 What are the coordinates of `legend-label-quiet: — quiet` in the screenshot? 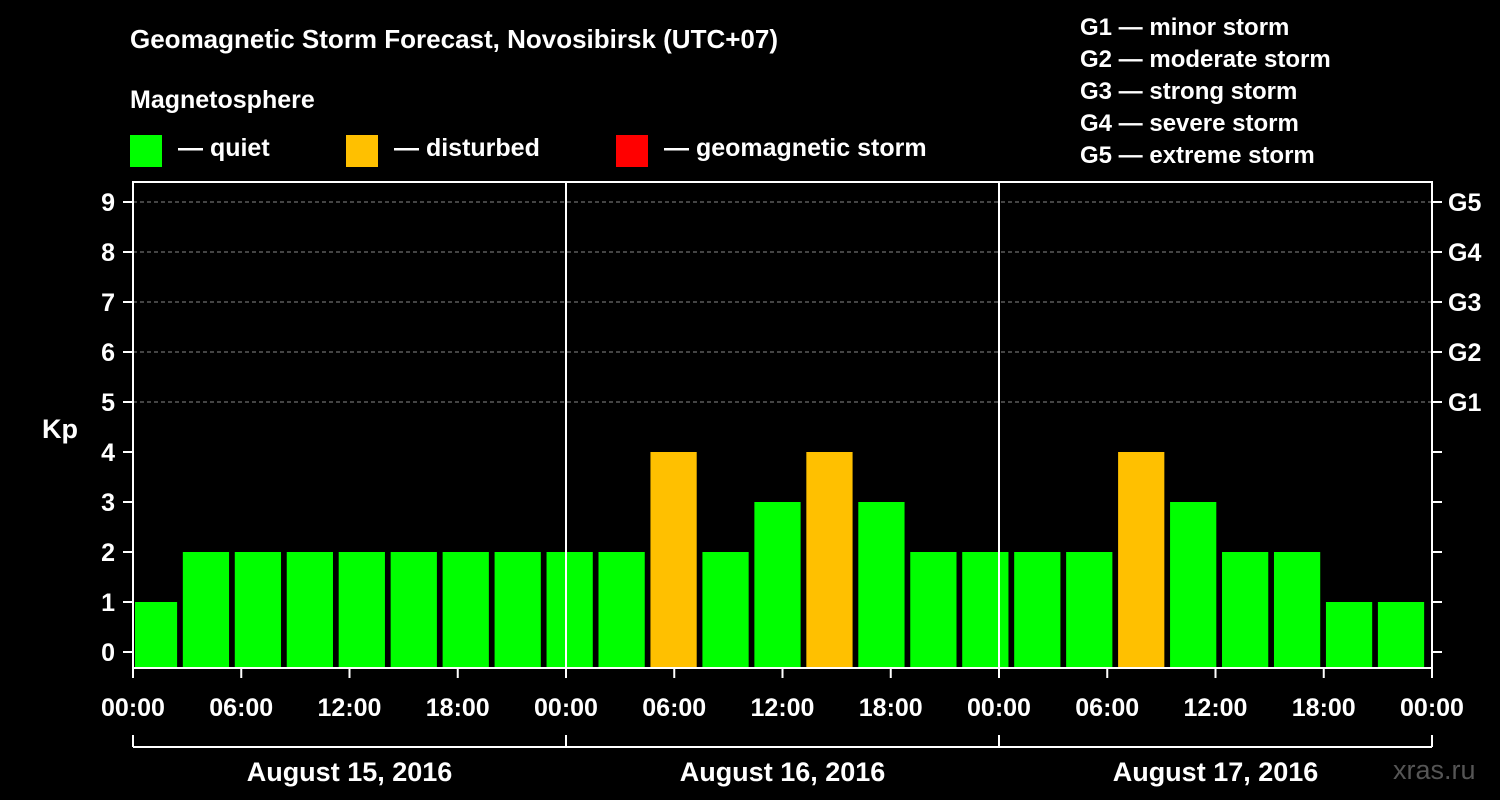 It's located at (224, 148).